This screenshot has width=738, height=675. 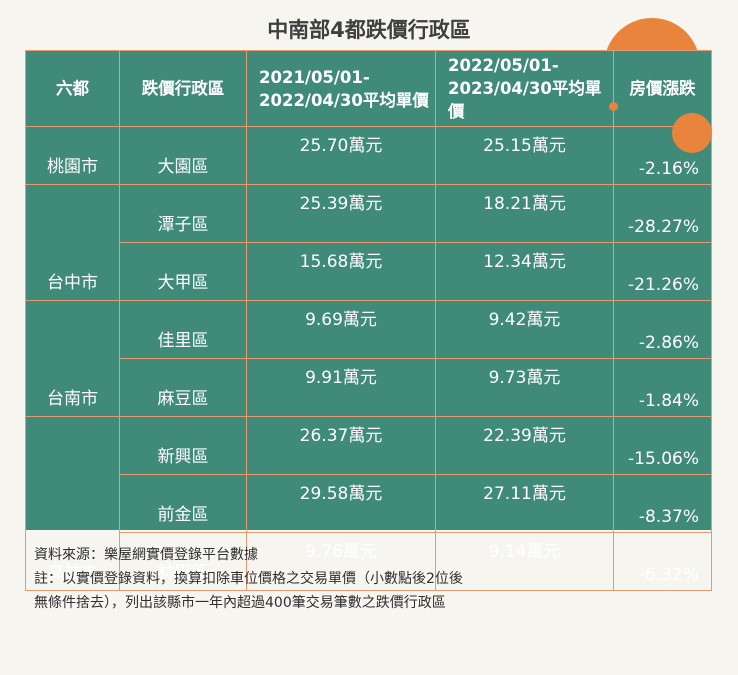 What do you see at coordinates (662, 561) in the screenshot?
I see `change-cell: -6.32%` at bounding box center [662, 561].